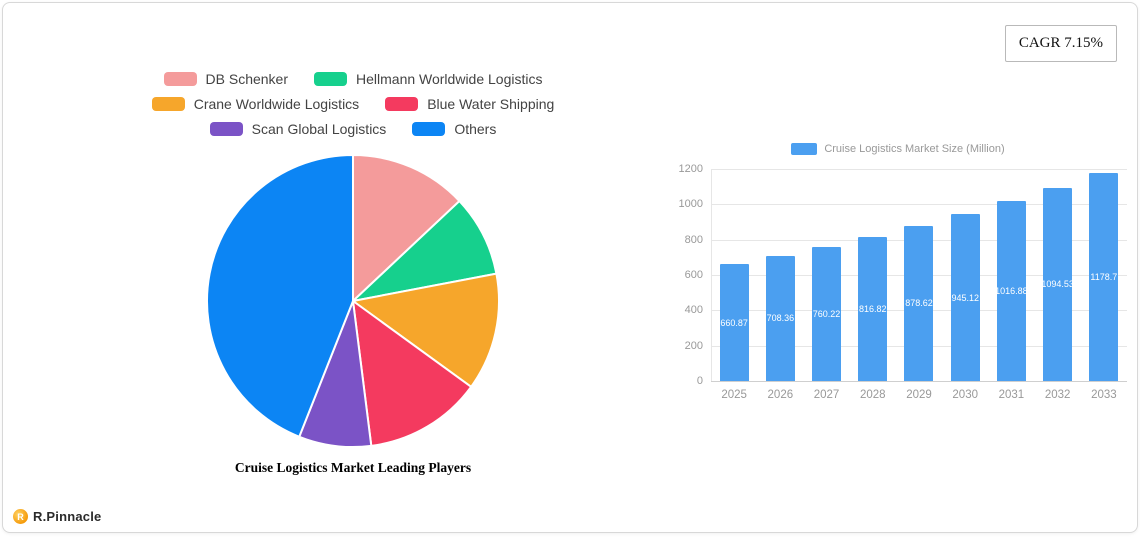 This screenshot has height=537, width=1140. Describe the element at coordinates (914, 149) in the screenshot. I see `bar-legend-label: Cruise Logistics Market Size (Million)` at that location.